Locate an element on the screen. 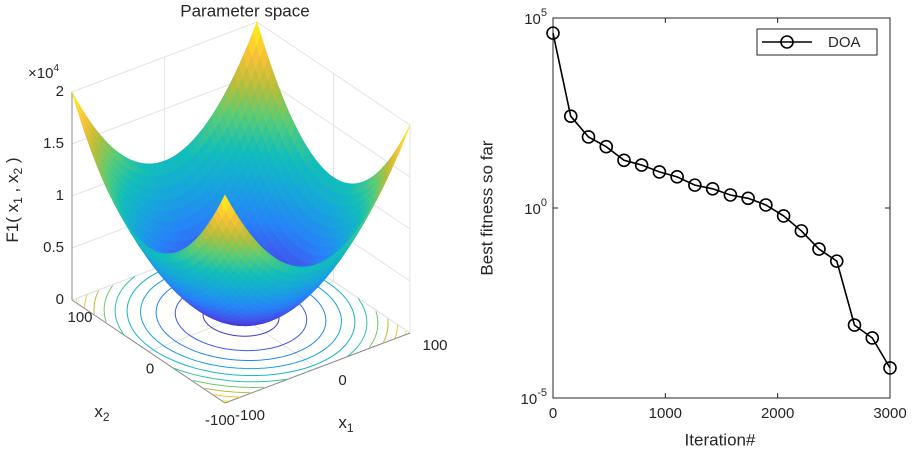  z-tick-label: 2 is located at coordinates (60, 91).